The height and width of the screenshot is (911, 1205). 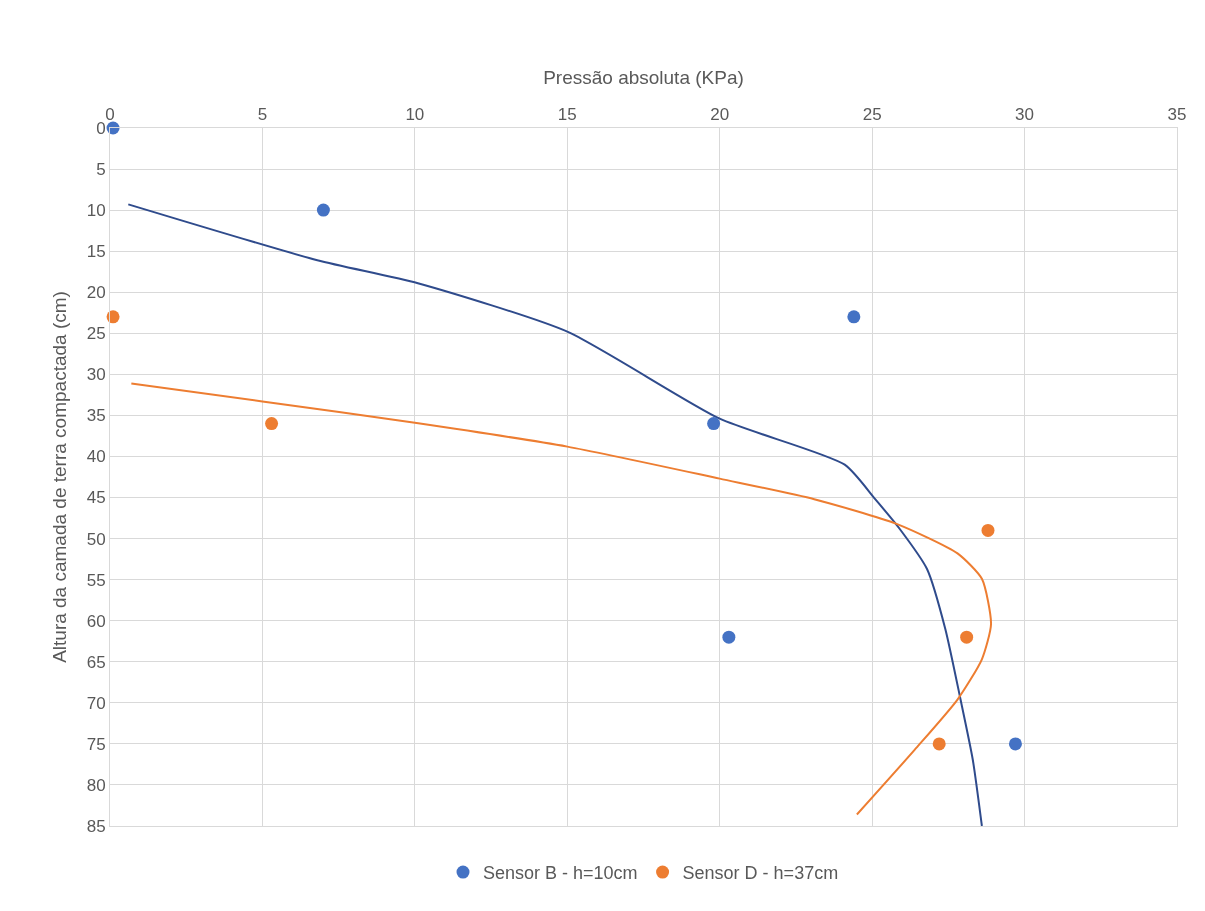 I want to click on y-axis-title: Altura da camada de terra compactada (cm), so click(x=59, y=477).